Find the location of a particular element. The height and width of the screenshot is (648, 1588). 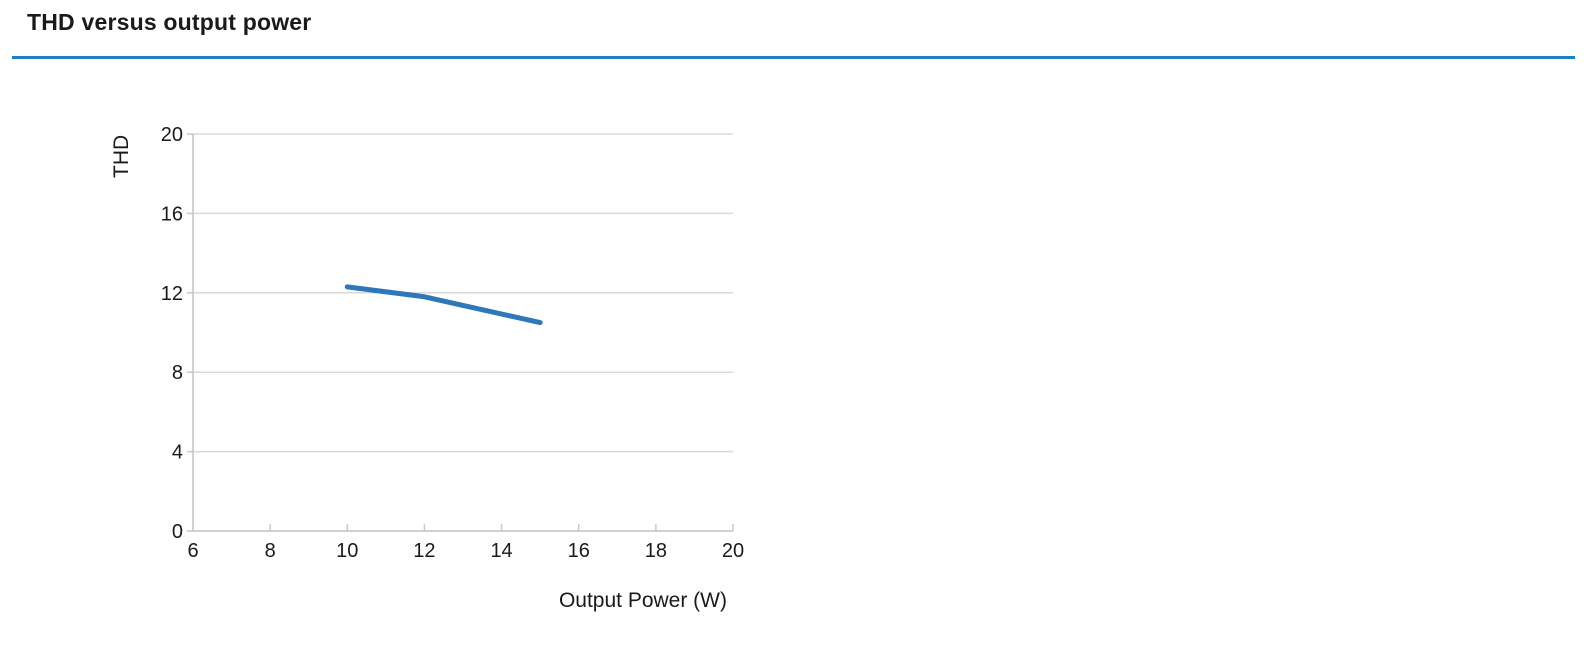

x-tick-label: 12 is located at coordinates (424, 551).